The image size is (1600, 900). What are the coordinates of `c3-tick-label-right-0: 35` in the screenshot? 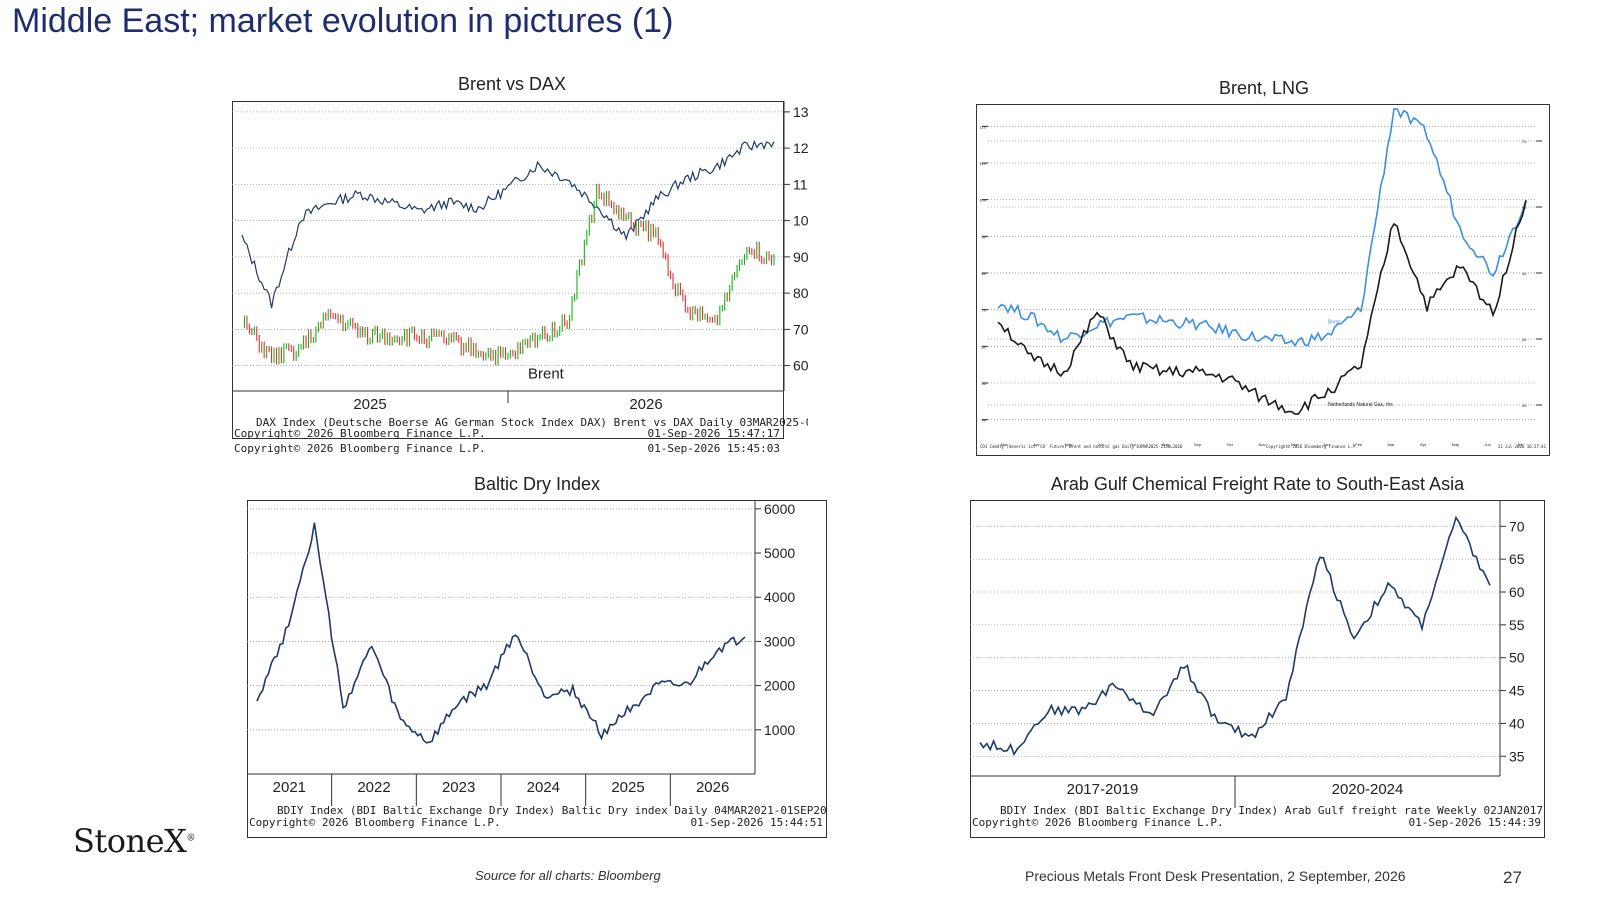 It's located at (1517, 756).